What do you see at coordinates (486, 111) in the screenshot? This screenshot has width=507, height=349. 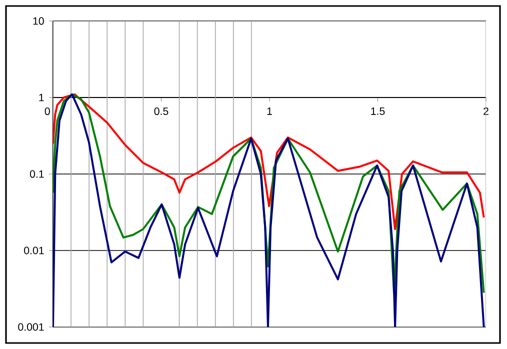 I see `x-tick-label: 2` at bounding box center [486, 111].